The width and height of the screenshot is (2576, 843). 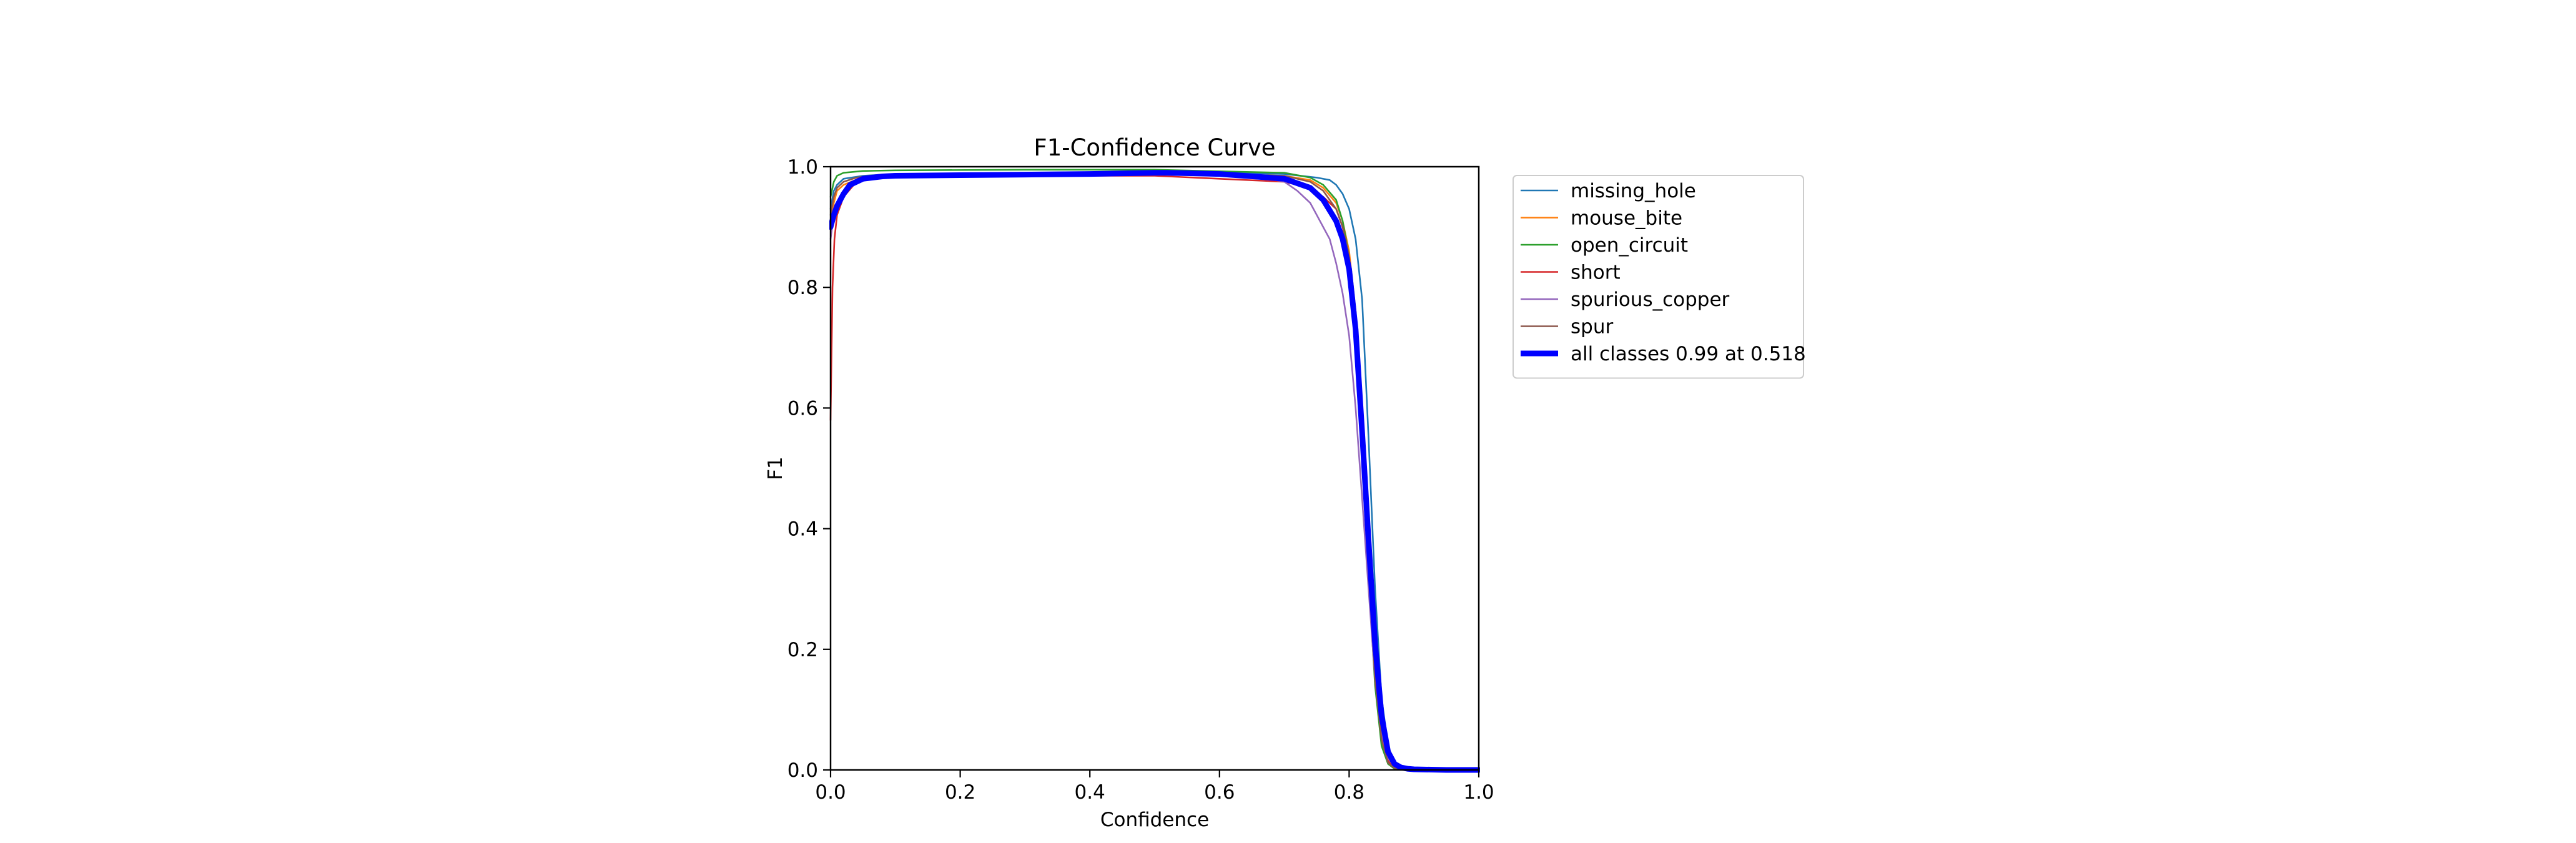 I want to click on y-tick-label: 0.2, so click(x=802, y=650).